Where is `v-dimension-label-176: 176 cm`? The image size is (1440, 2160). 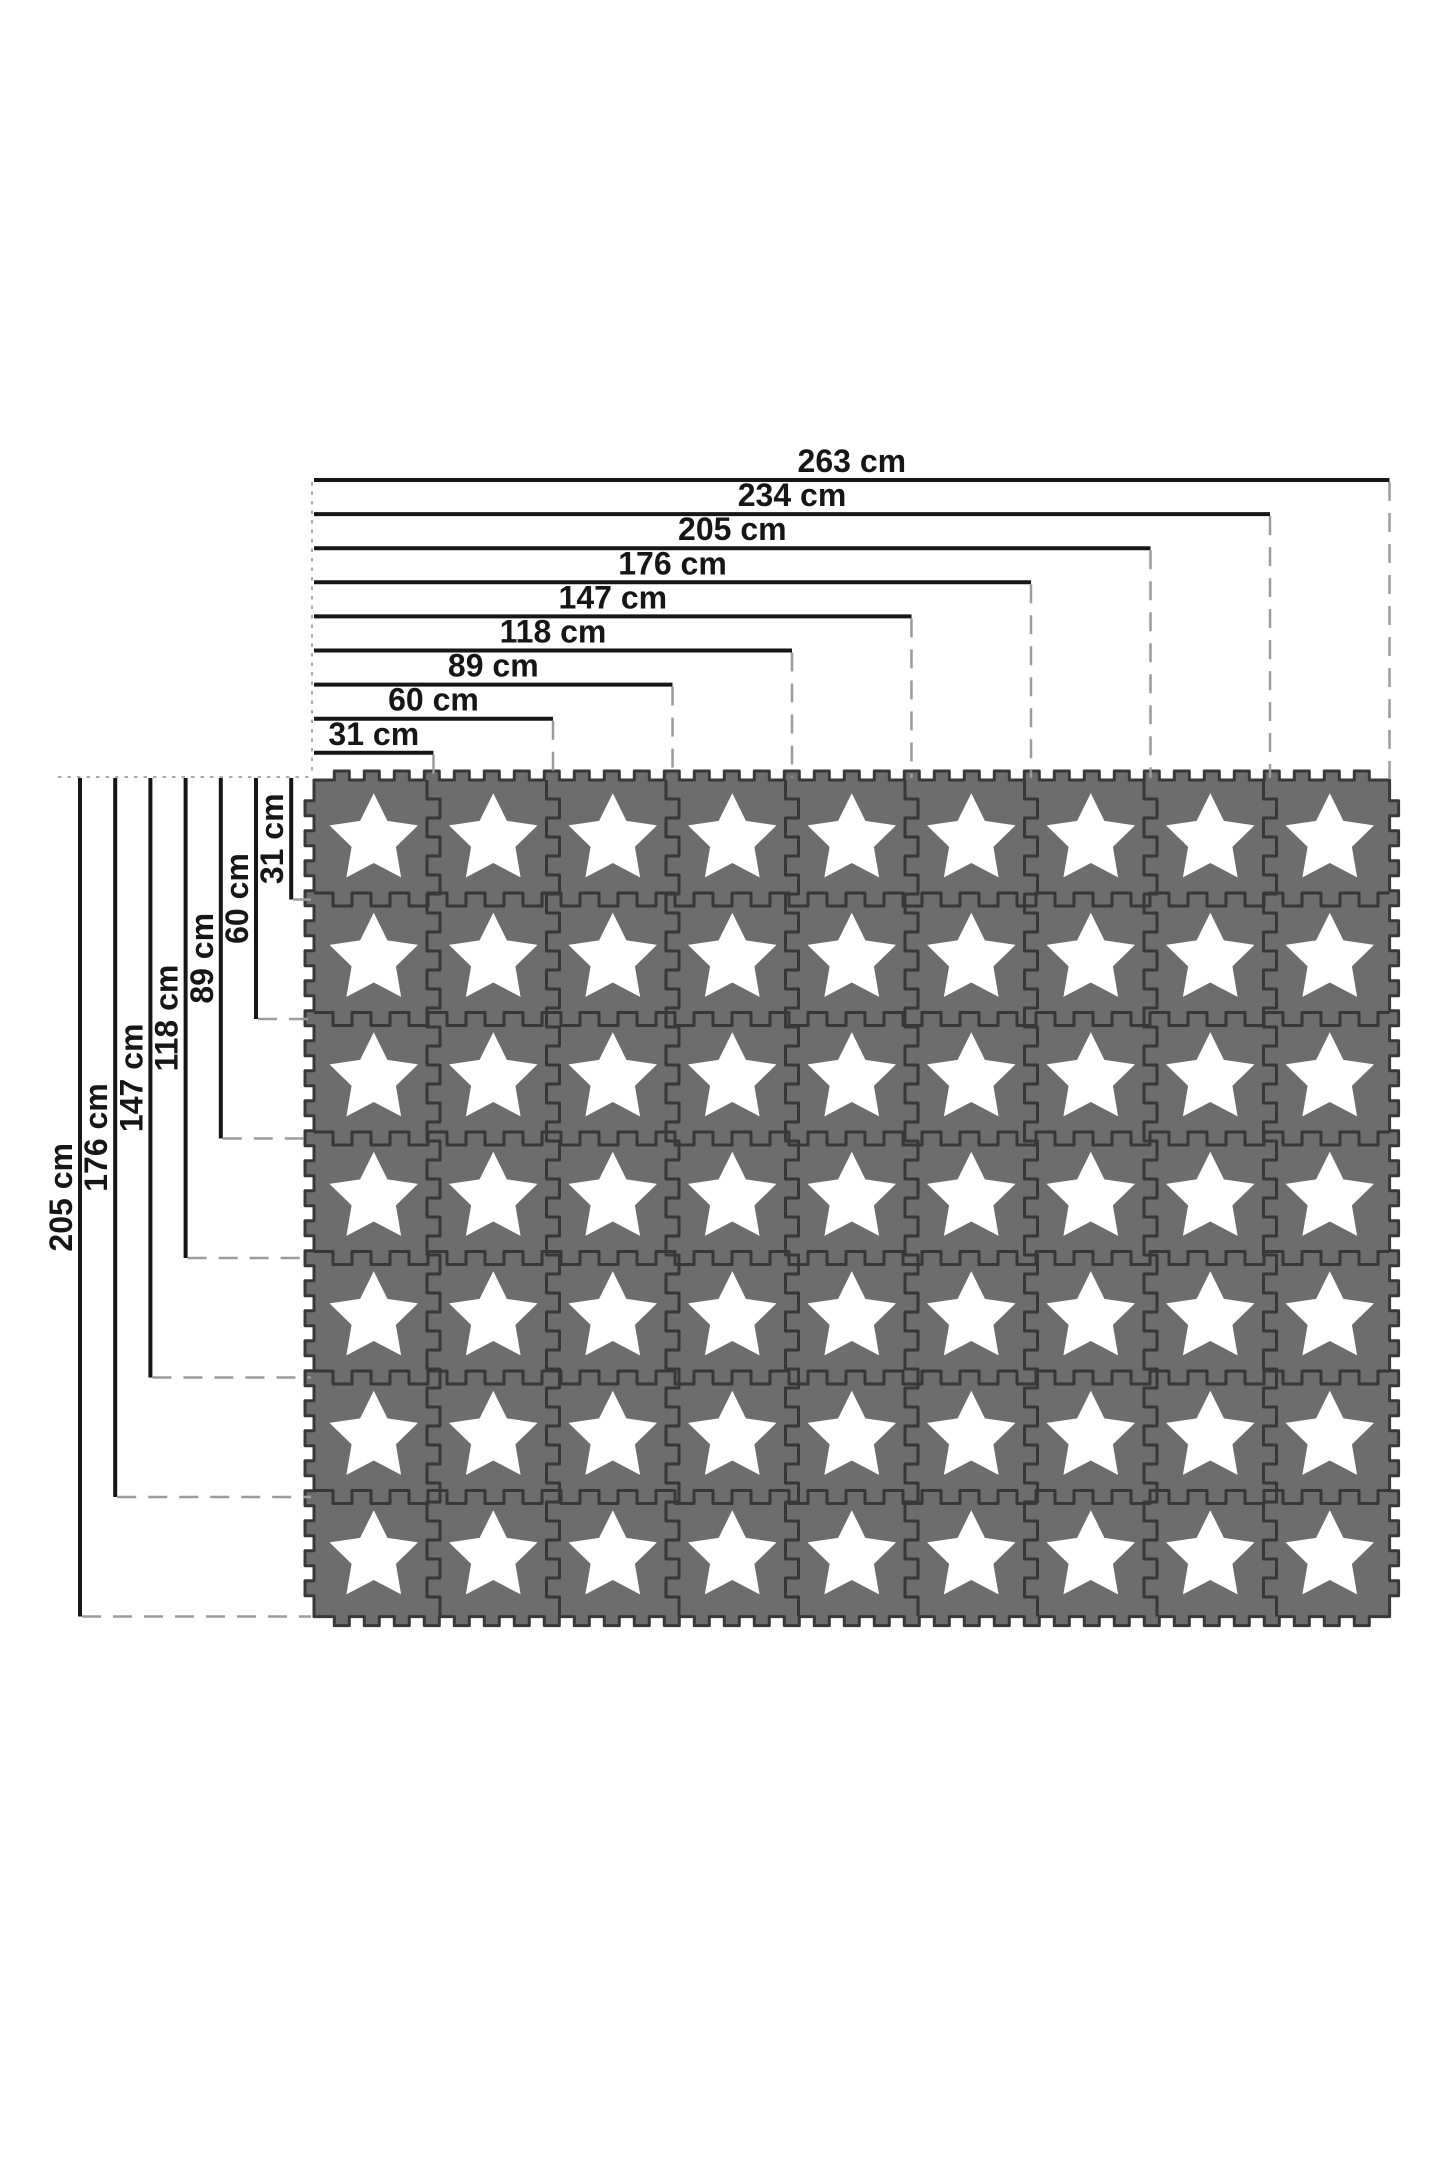
v-dimension-label-176: 176 cm is located at coordinates (96, 1137).